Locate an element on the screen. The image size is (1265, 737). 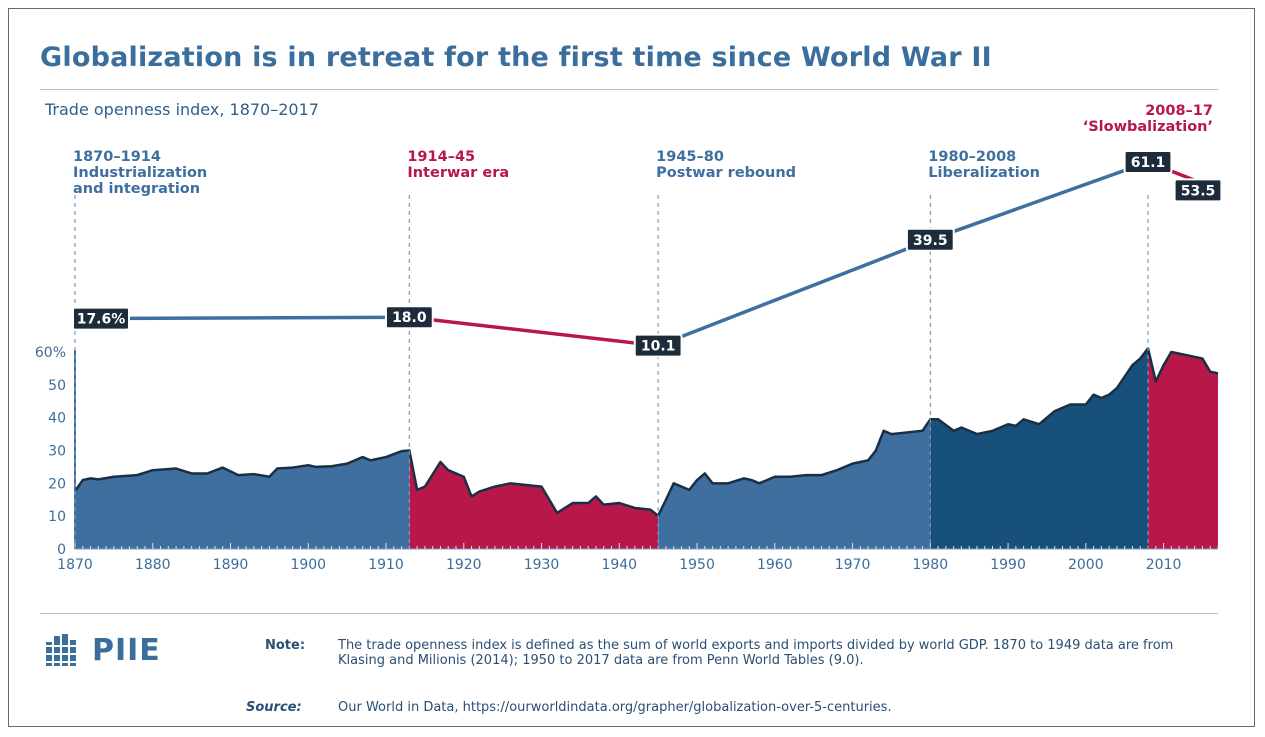
summary-value-label: 53.5 is located at coordinates (1198, 191).